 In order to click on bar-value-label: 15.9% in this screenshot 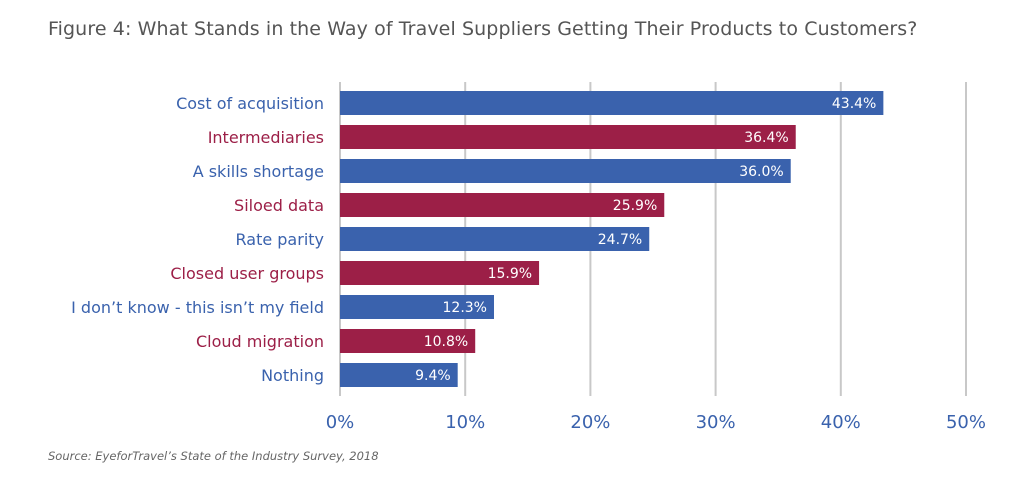, I will do `click(510, 274)`.